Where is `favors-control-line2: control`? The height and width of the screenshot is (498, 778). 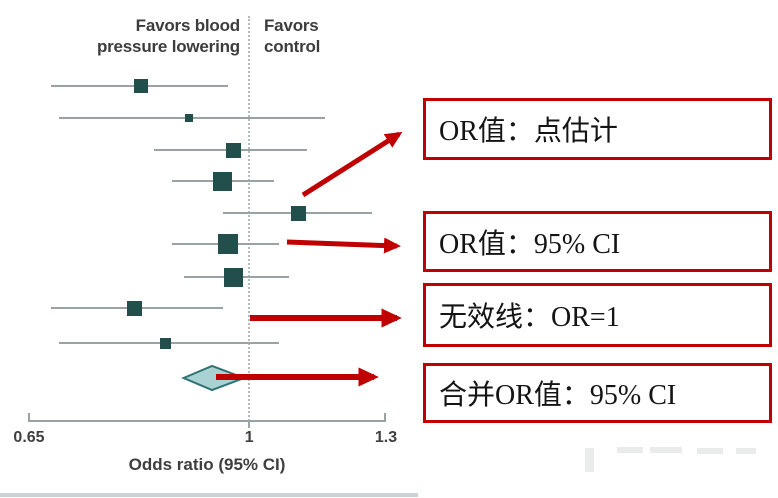
favors-control-line2: control is located at coordinates (292, 46).